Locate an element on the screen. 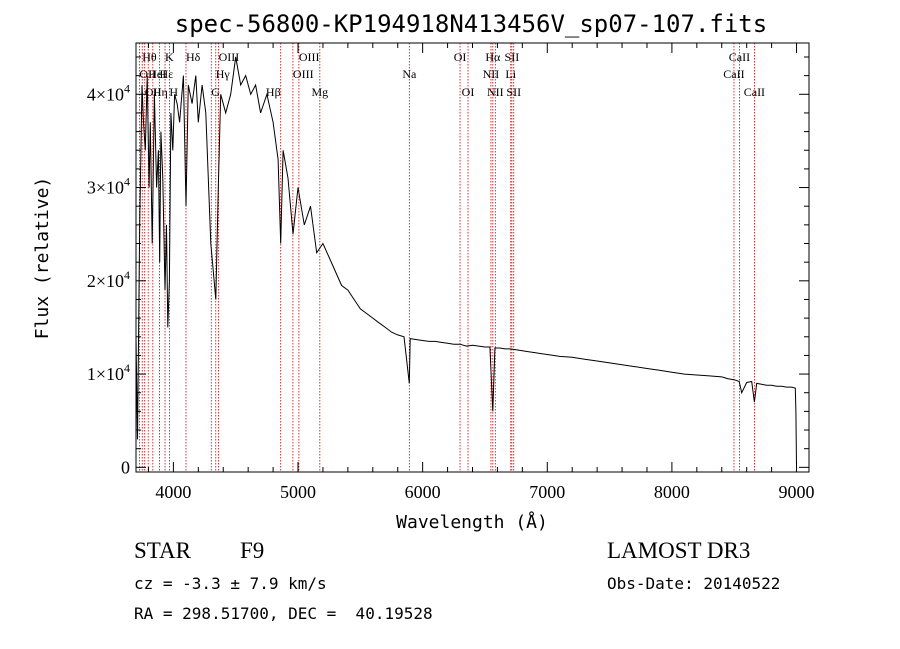 The width and height of the screenshot is (900, 649). emission-line-label: H is located at coordinates (173, 92).